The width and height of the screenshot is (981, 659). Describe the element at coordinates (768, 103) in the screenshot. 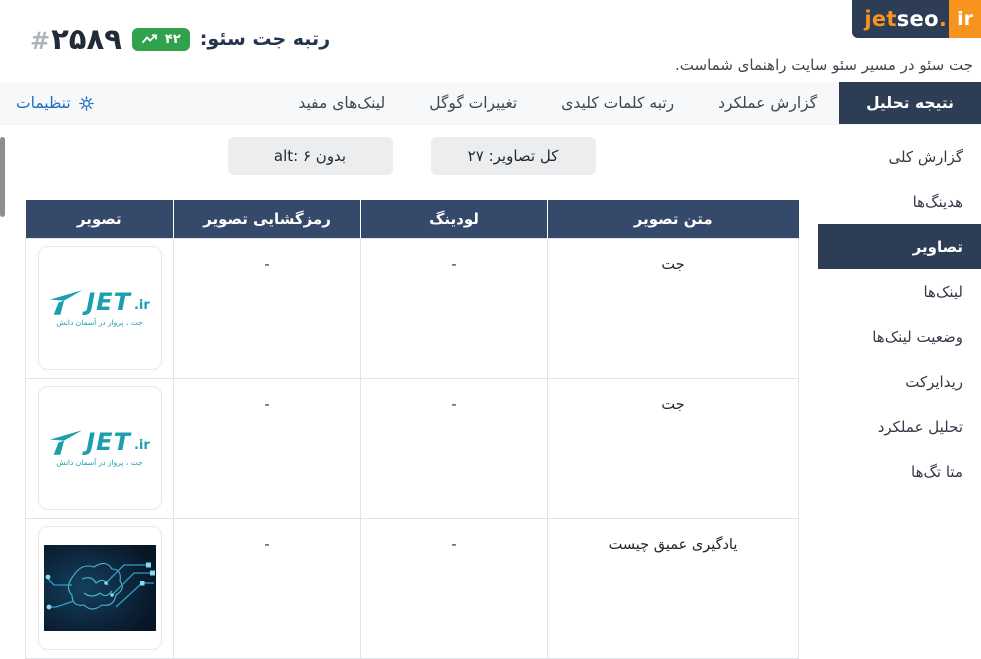

I see `tab-performance-report: گزارش عملکرد` at that location.